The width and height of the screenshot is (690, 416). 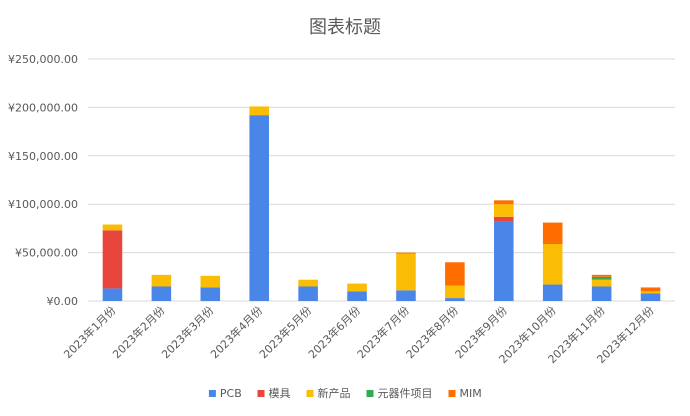 I want to click on y-tick-label: ¥0.00, so click(x=63, y=301).